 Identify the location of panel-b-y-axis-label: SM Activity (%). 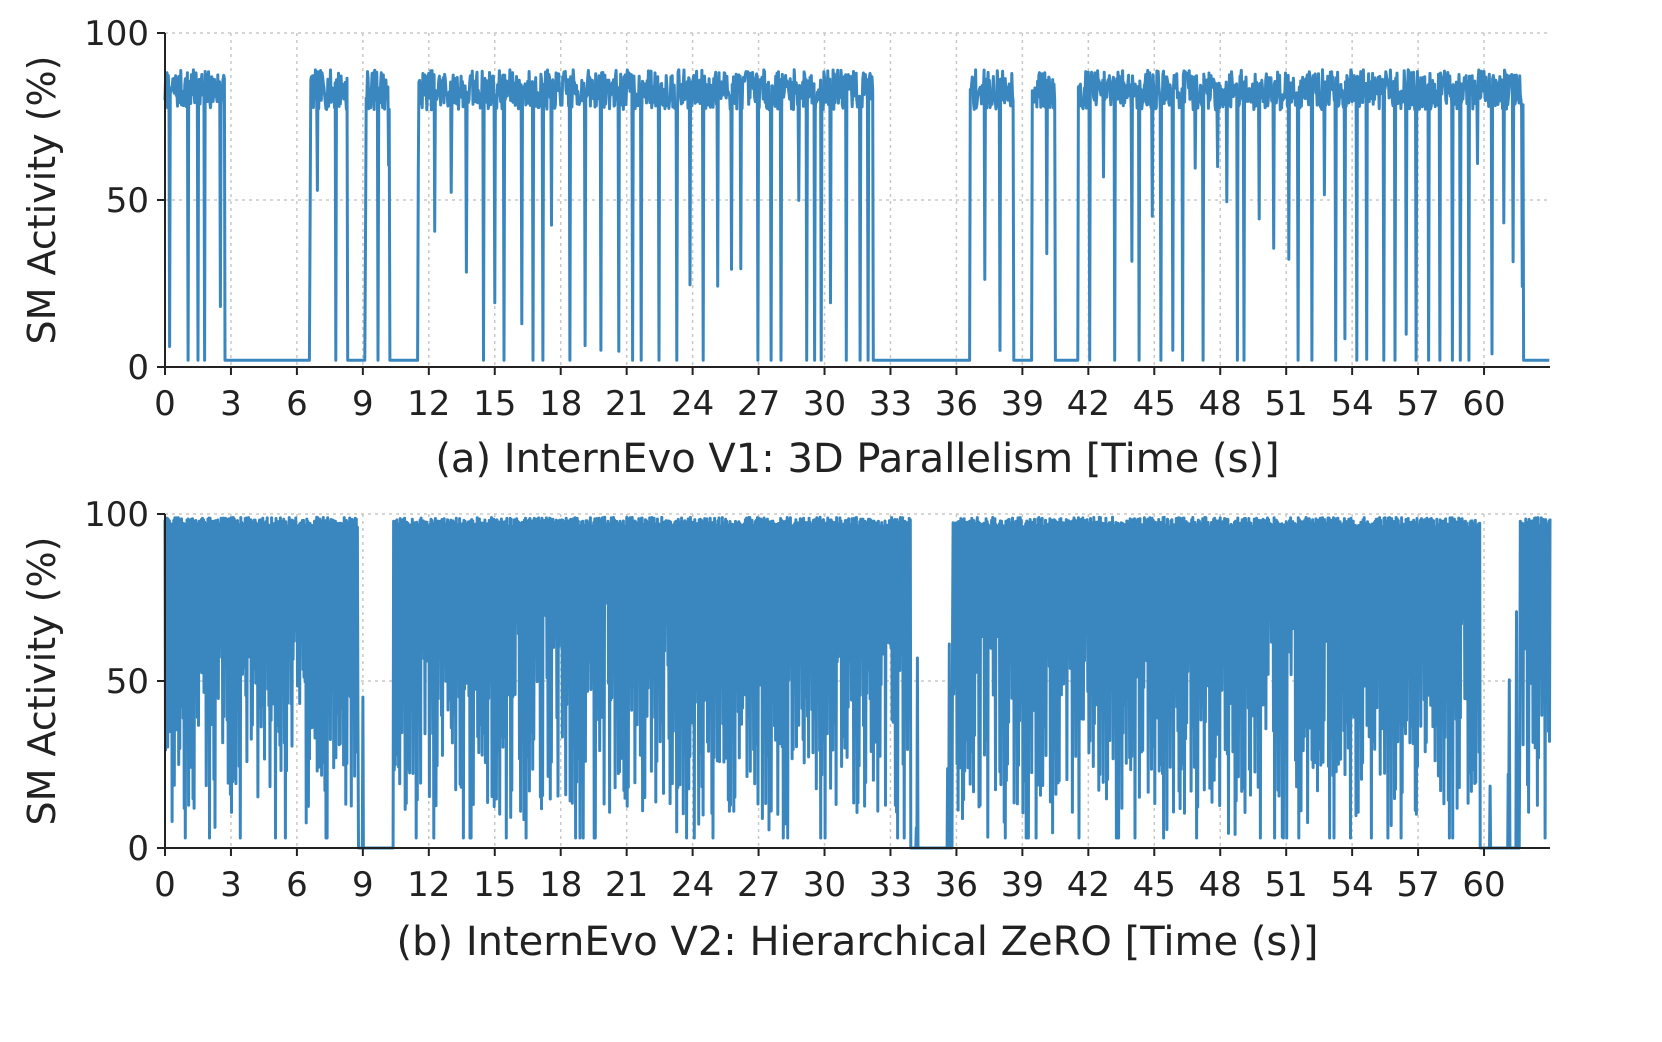
(42, 681).